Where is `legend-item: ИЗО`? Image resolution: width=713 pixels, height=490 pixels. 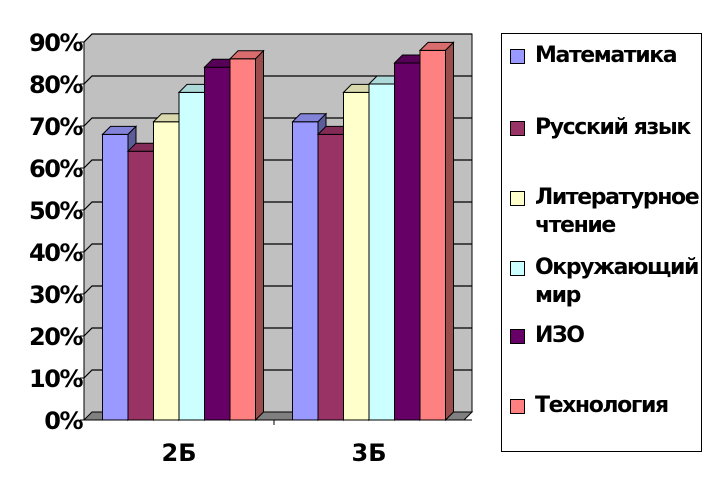
legend-item: ИЗО is located at coordinates (607, 336).